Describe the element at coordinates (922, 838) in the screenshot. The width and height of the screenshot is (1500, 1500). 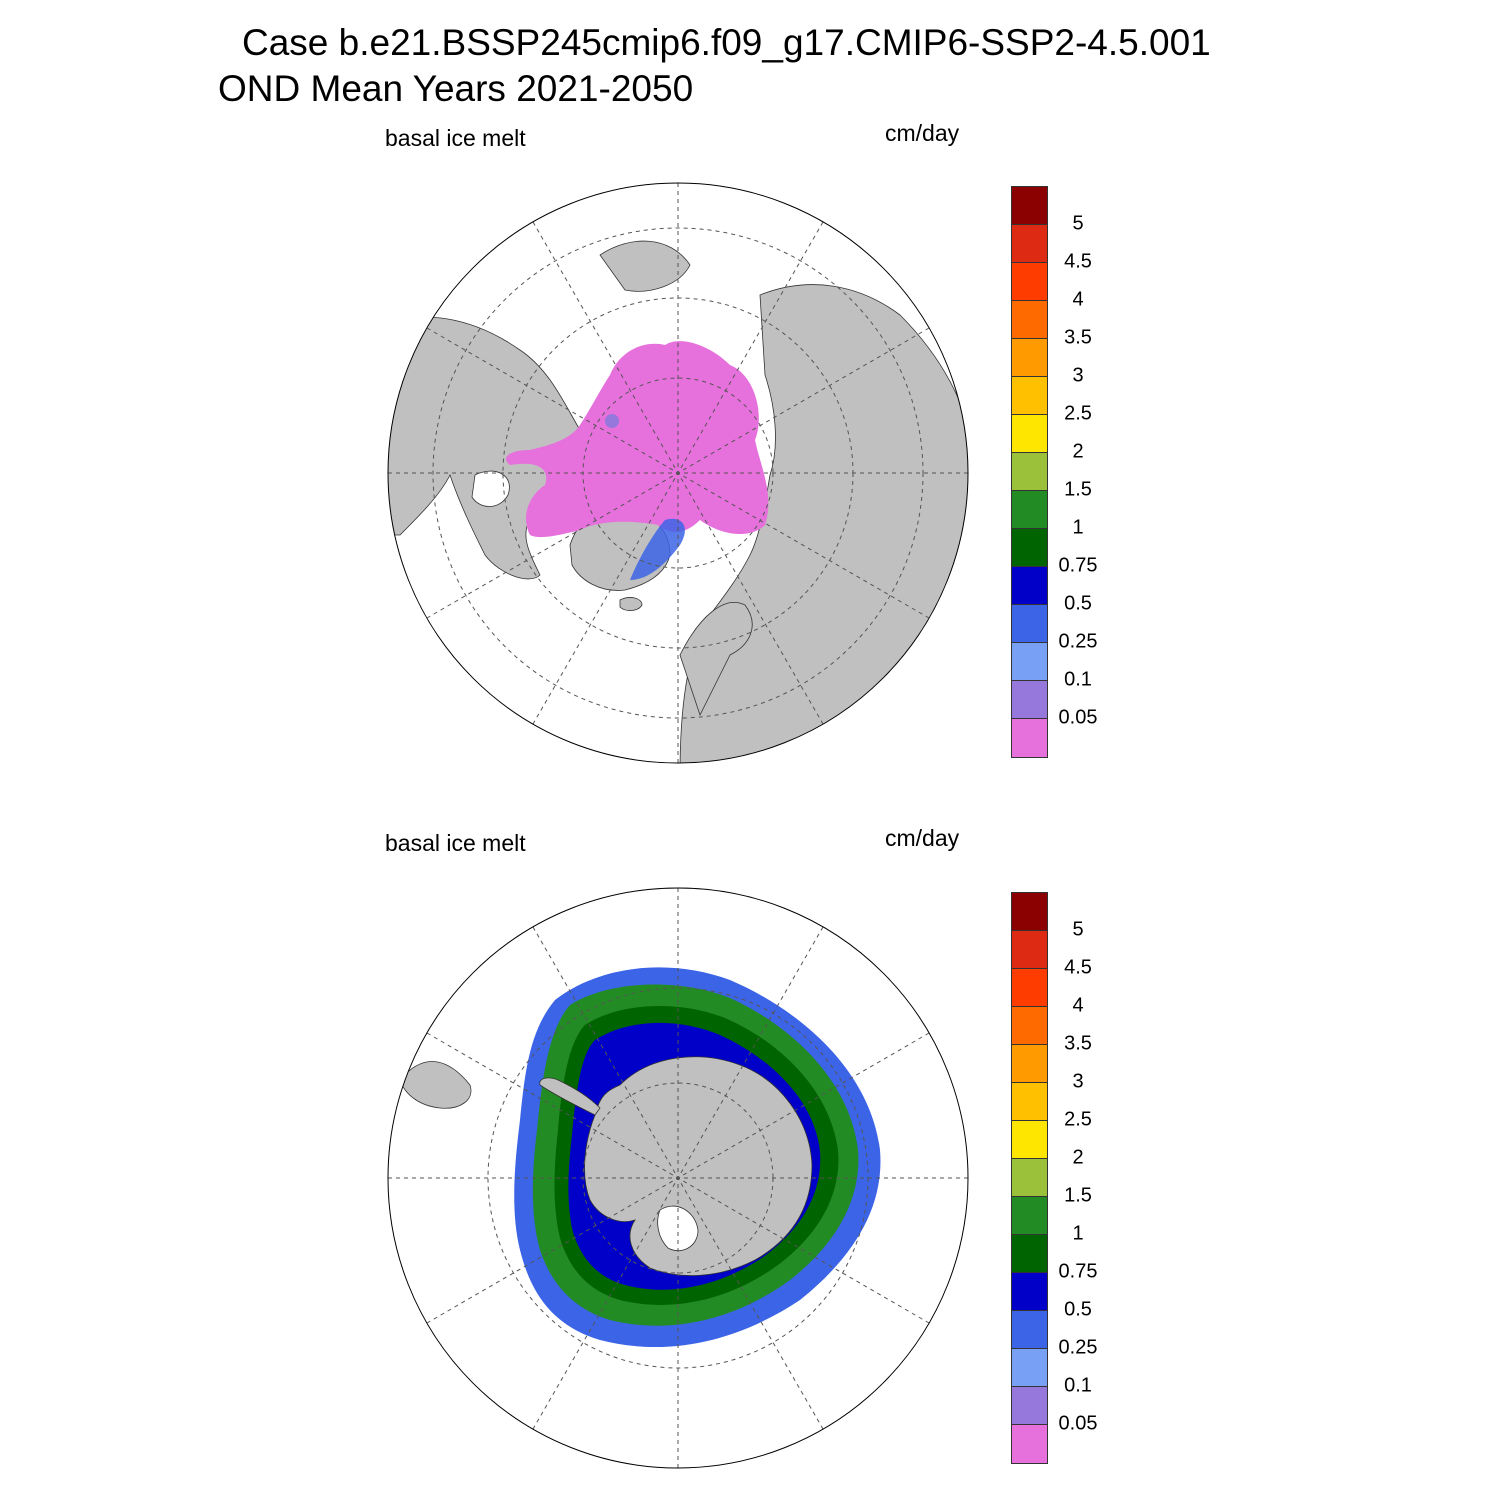
I see `panel2-units-label: cm/day` at that location.